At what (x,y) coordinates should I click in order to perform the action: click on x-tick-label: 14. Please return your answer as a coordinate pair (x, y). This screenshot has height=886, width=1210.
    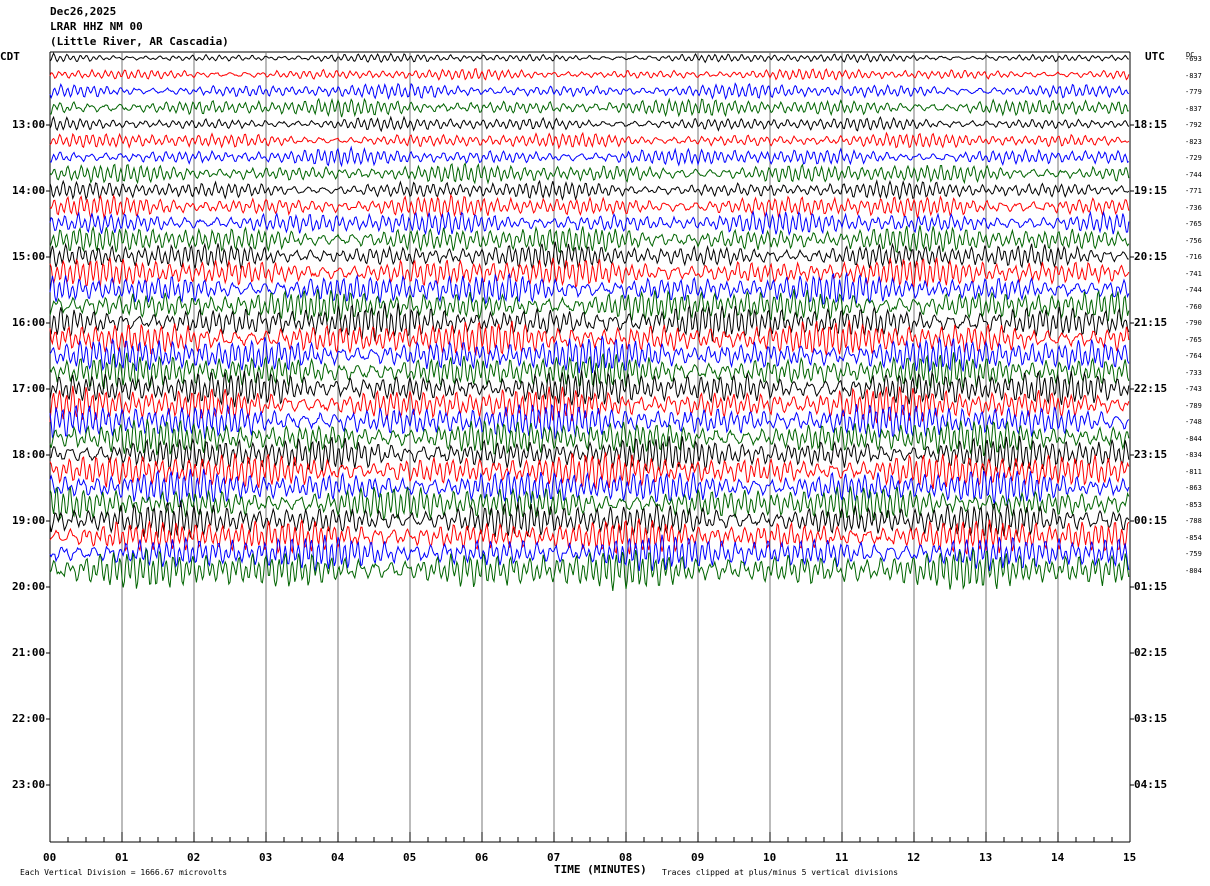
    Looking at the image, I should click on (1058, 857).